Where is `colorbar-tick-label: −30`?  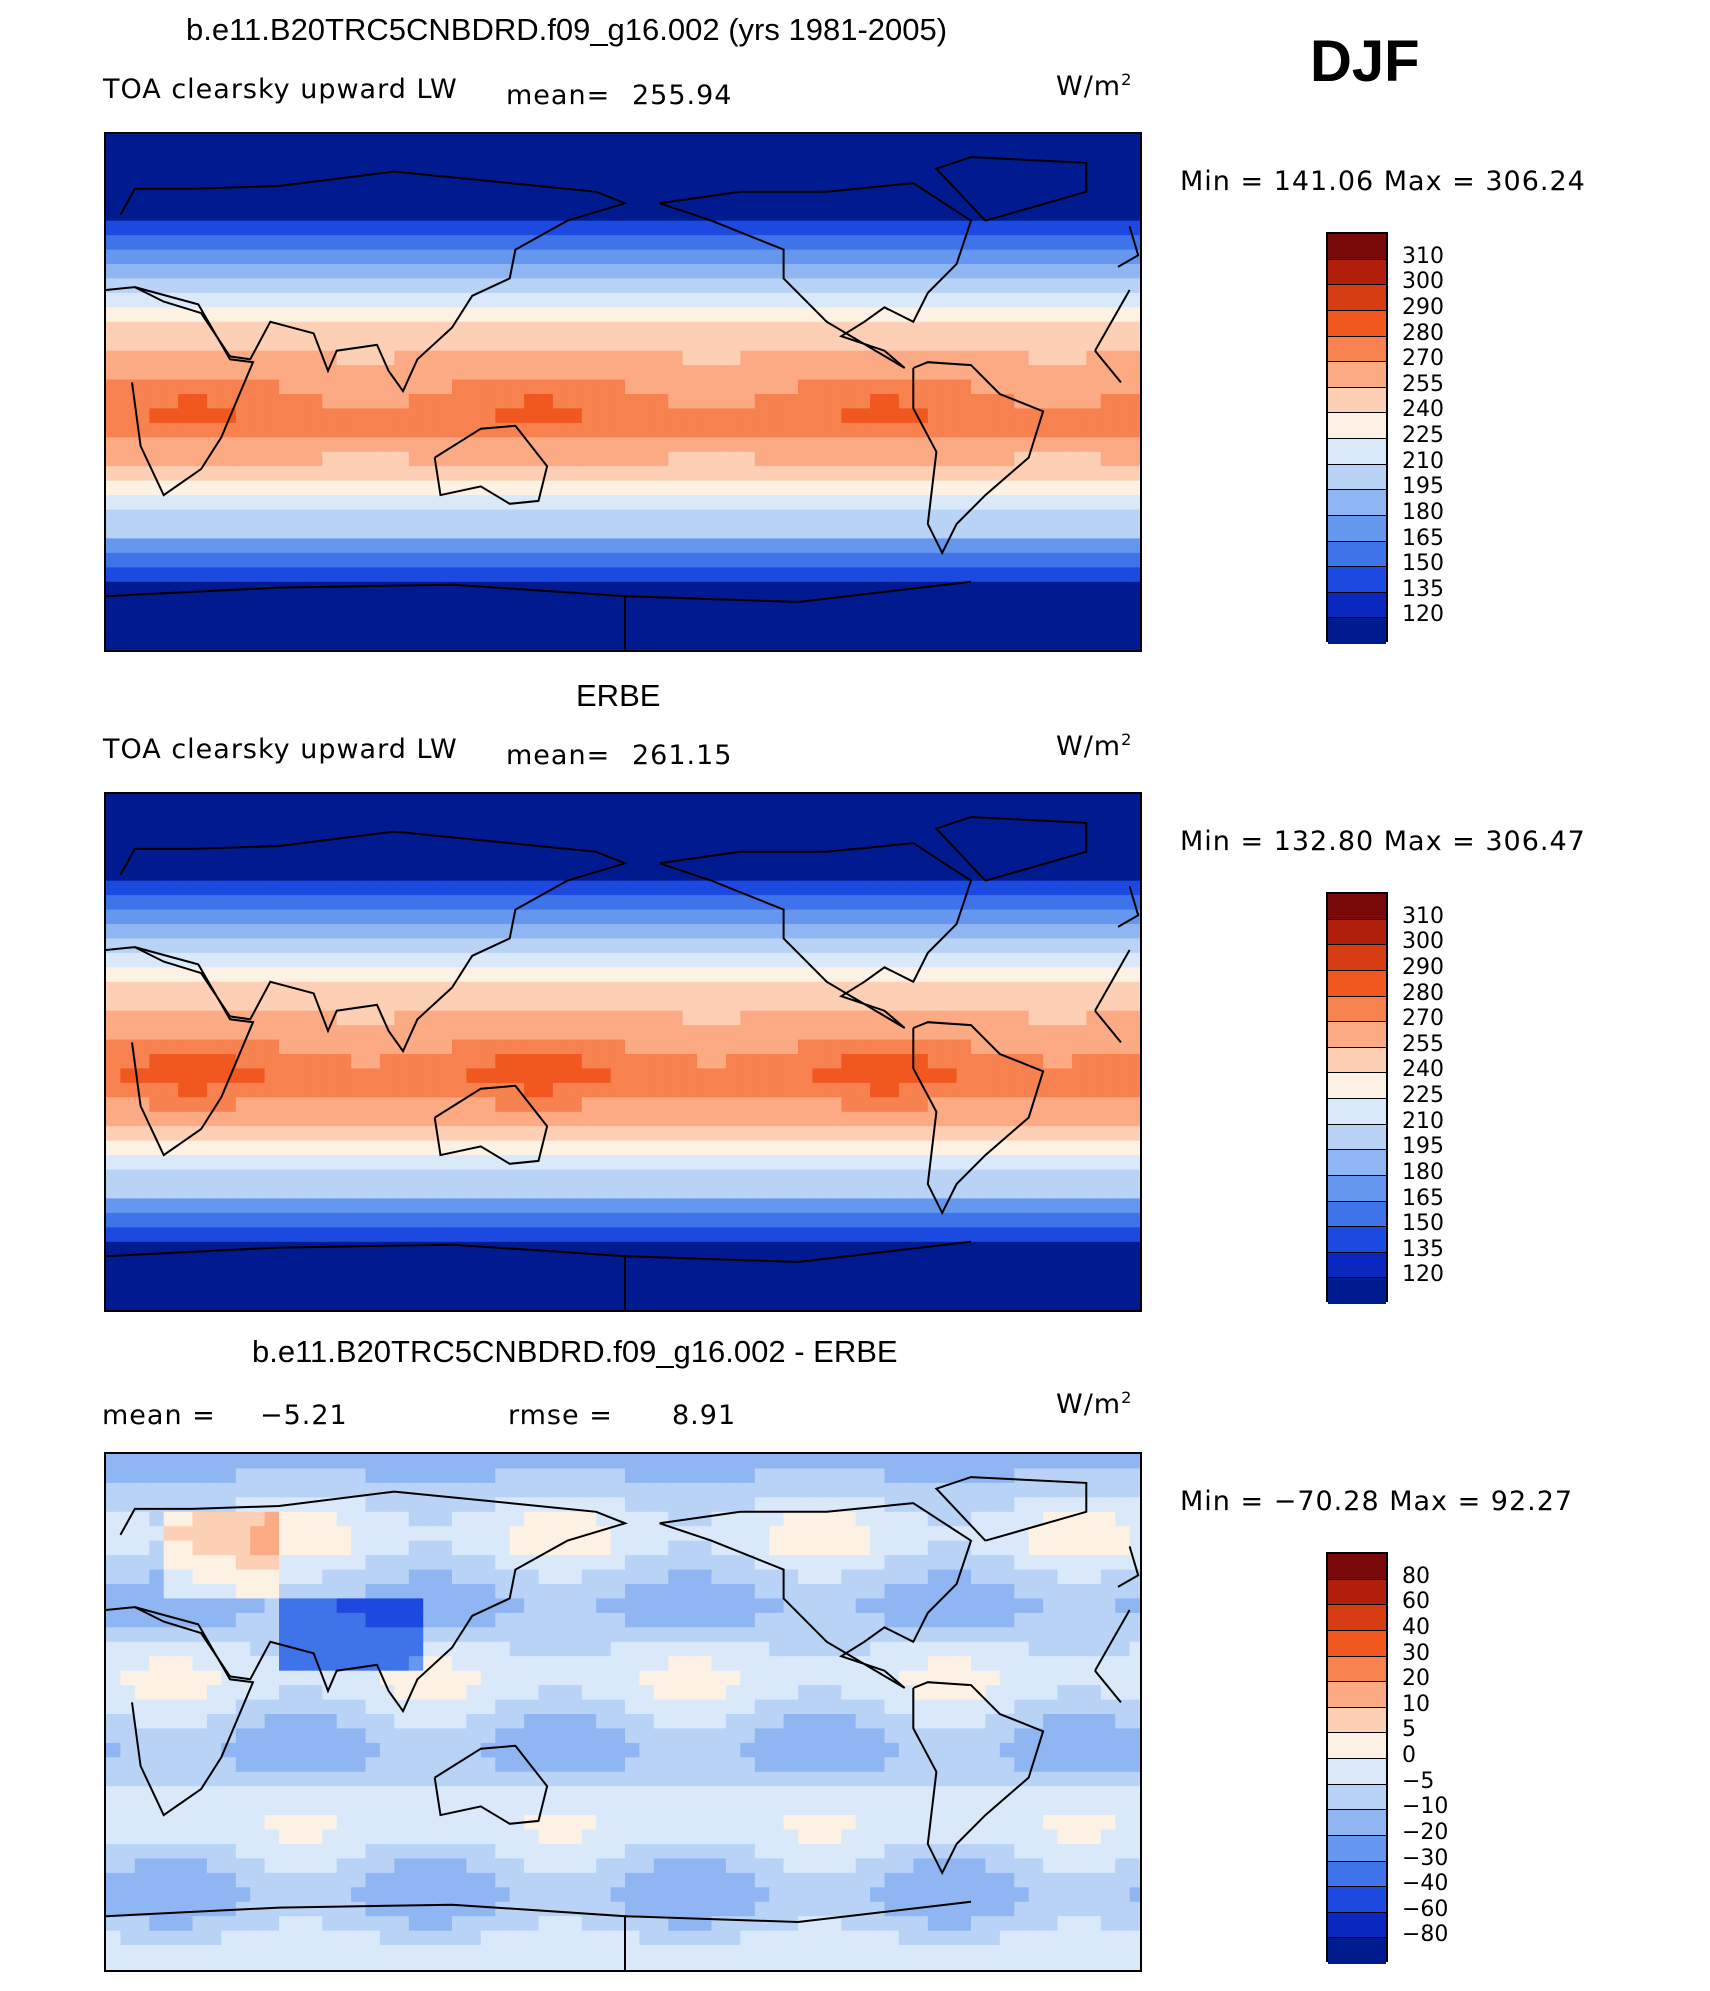 colorbar-tick-label: −30 is located at coordinates (1425, 1858).